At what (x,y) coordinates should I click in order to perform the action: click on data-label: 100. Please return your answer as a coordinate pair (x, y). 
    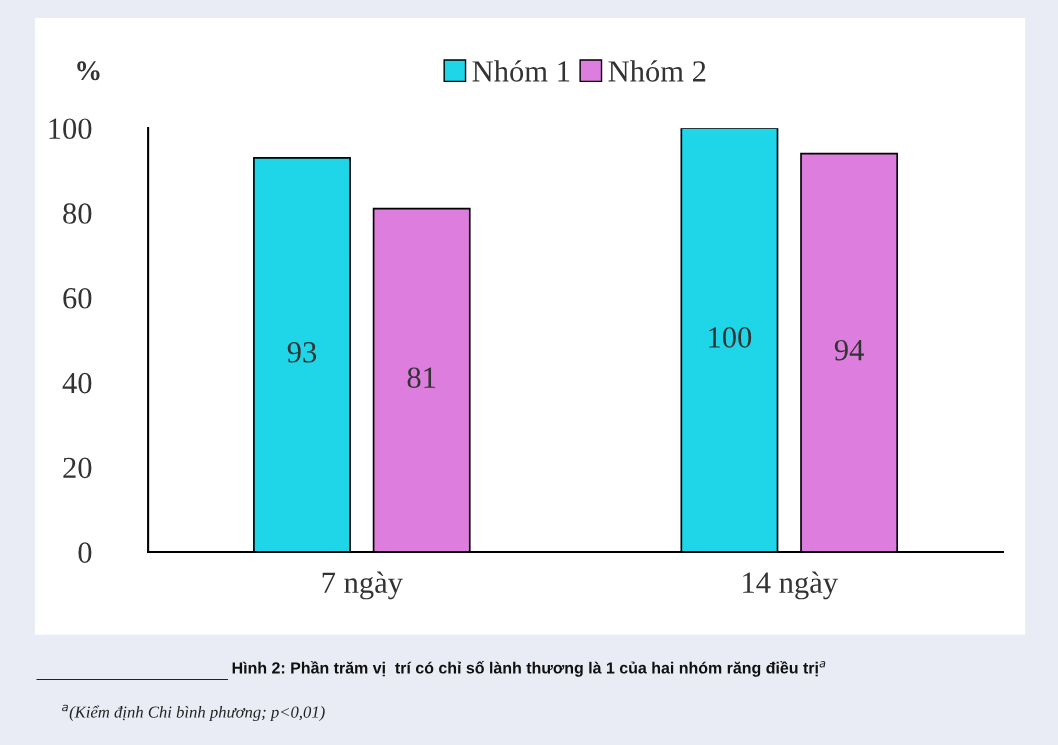
    Looking at the image, I should click on (730, 337).